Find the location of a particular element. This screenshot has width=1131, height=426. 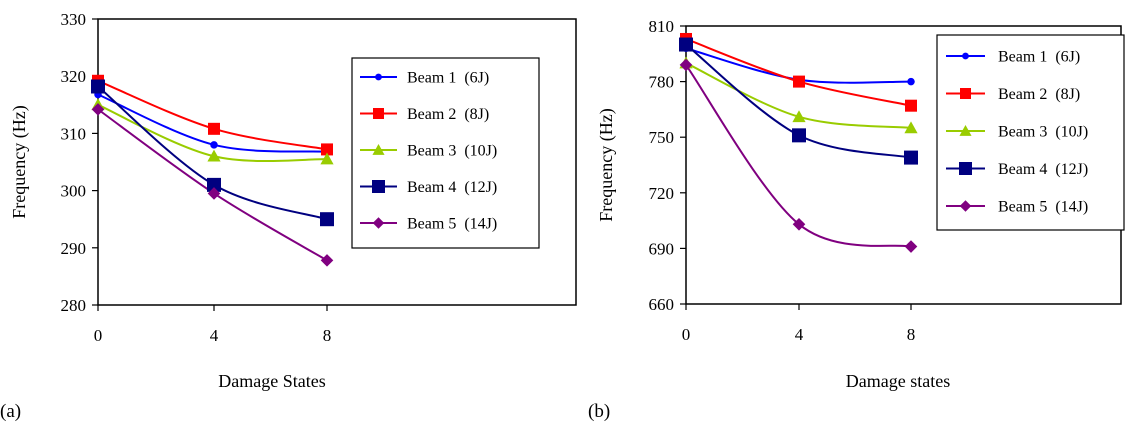

y-tick-label: 660 is located at coordinates (662, 304).